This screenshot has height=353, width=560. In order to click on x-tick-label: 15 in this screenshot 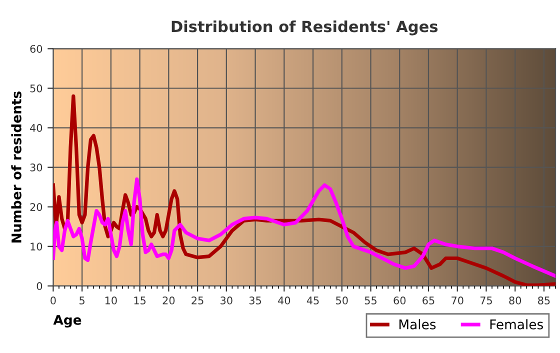, I will do `click(140, 300)`.